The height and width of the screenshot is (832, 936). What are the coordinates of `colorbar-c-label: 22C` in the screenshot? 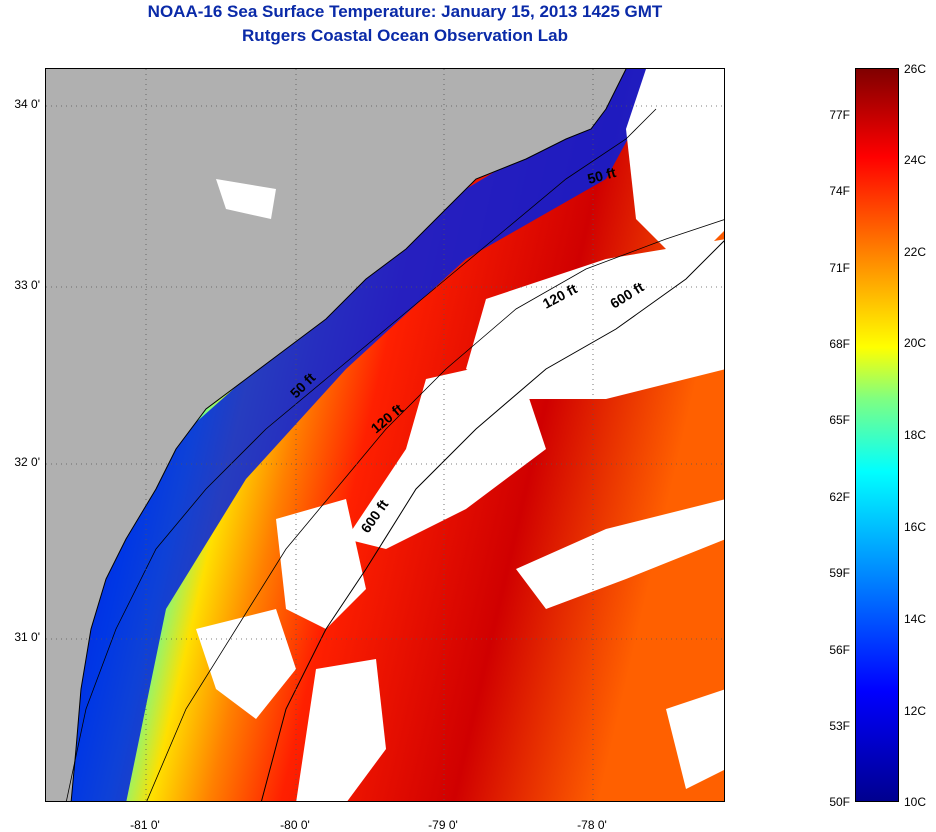 It's located at (915, 252).